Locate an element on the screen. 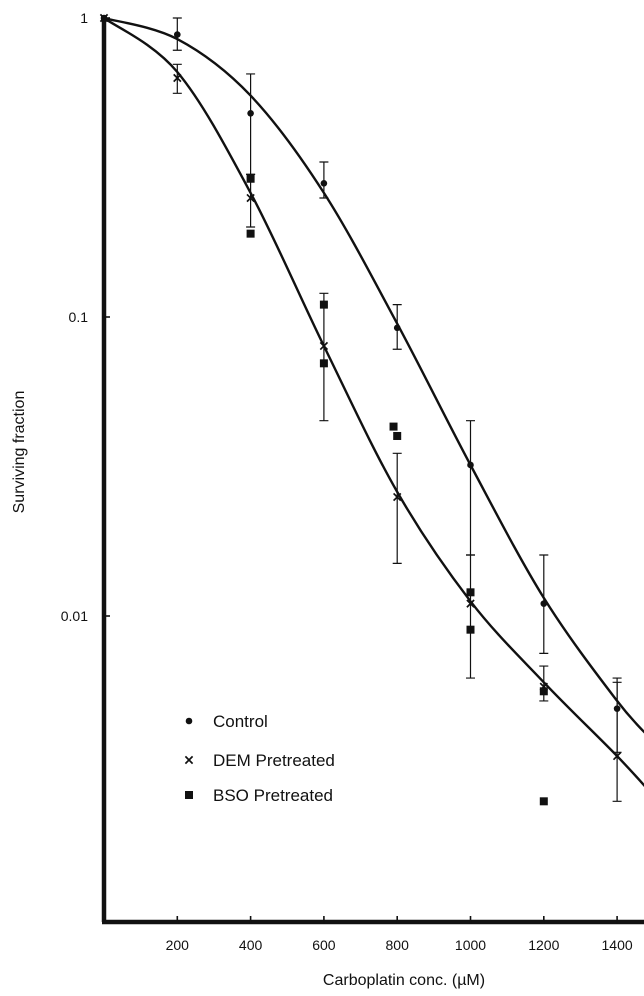  x-tick-label-1000: 1000 is located at coordinates (470, 945).